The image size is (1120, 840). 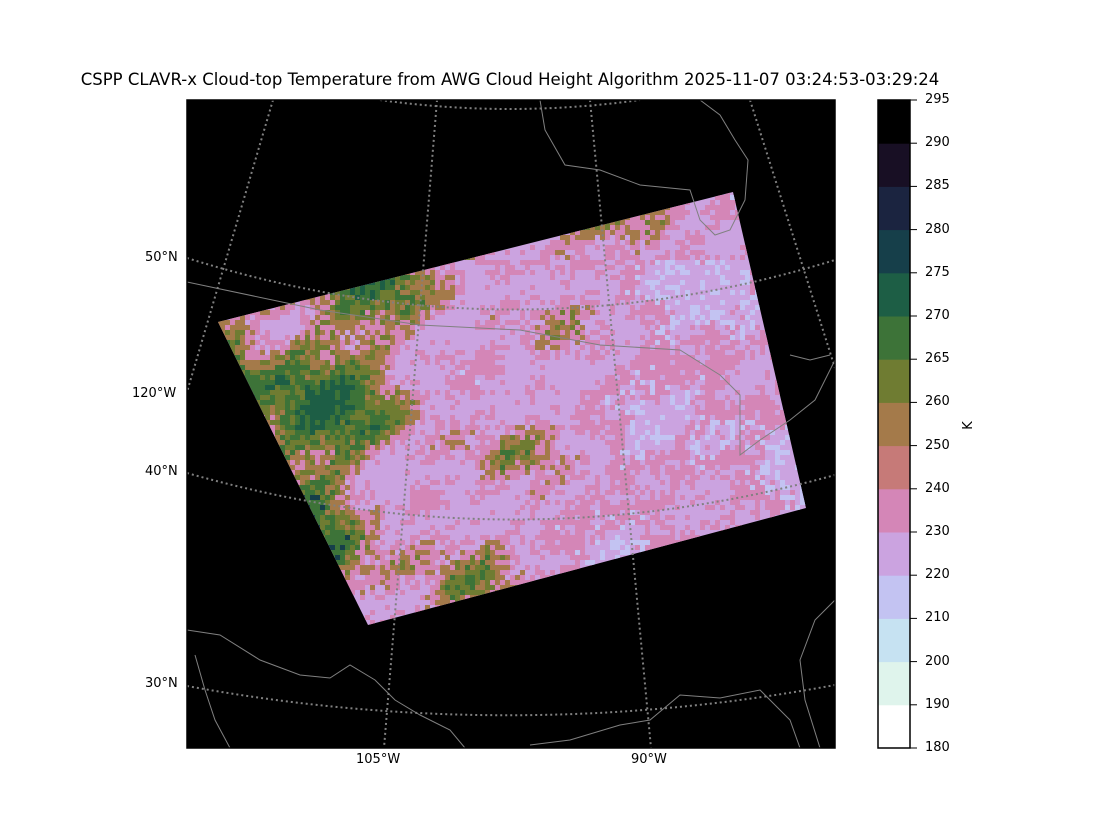 What do you see at coordinates (937, 618) in the screenshot?
I see `colorbar-tick-label: 210` at bounding box center [937, 618].